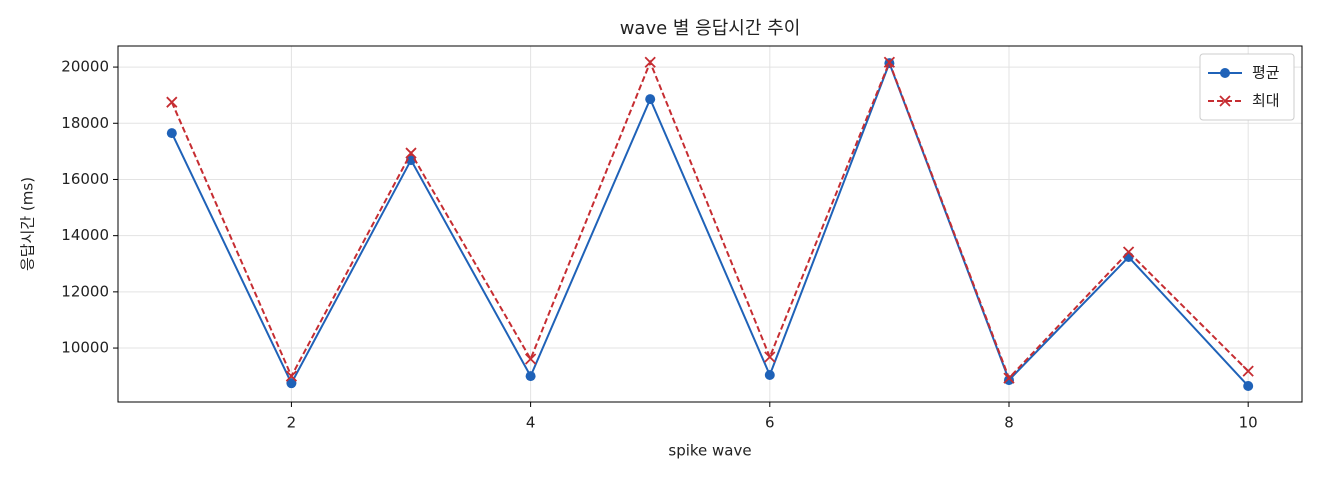 The image size is (1320, 480). Describe the element at coordinates (531, 423) in the screenshot. I see `x-tick-label: 4` at that location.